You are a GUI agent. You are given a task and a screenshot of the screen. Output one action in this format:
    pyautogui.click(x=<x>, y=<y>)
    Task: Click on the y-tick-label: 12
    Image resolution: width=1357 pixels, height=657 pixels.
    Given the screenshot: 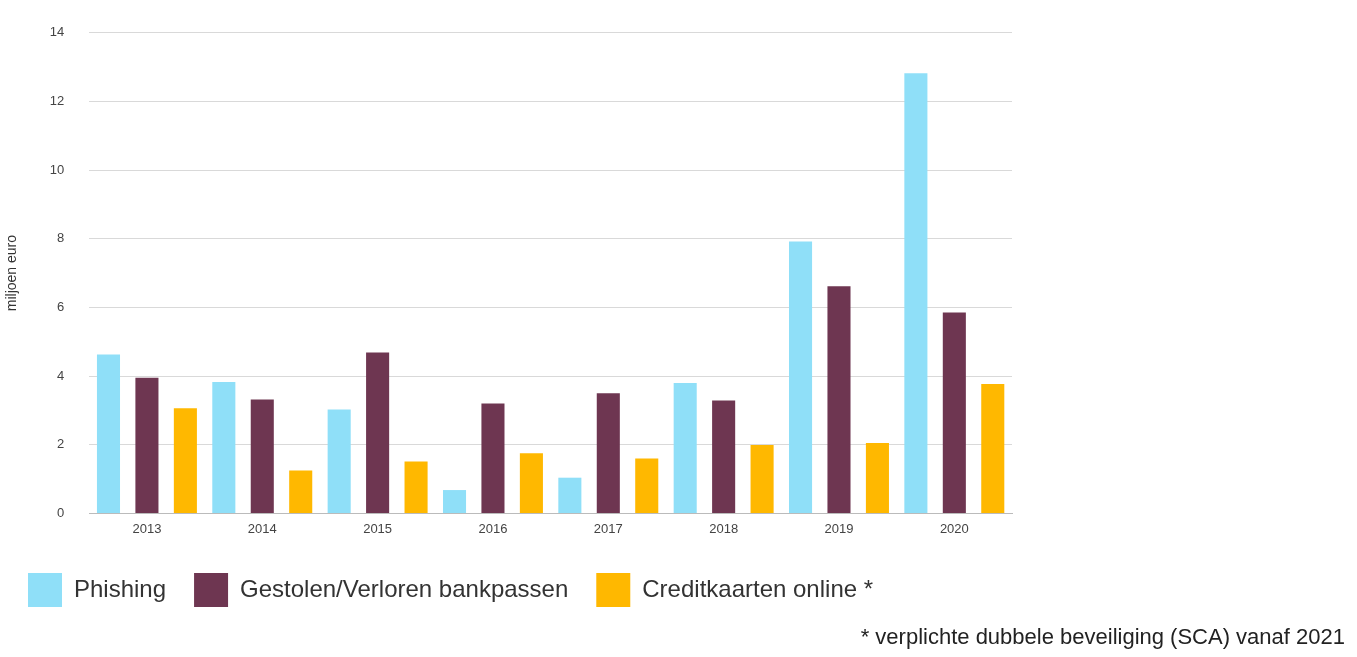 What is the action you would take?
    pyautogui.click(x=57, y=101)
    